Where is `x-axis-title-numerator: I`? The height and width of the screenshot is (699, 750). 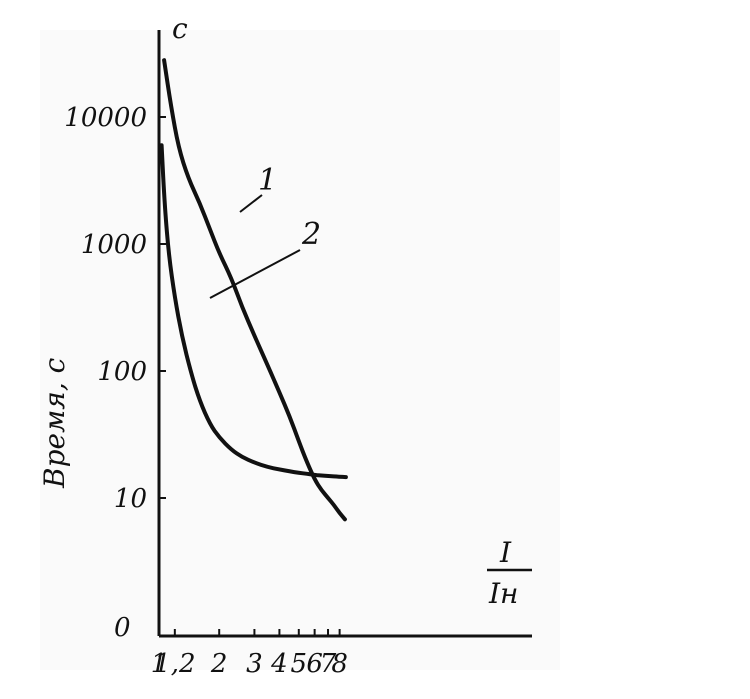 x-axis-title-numerator: I is located at coordinates (505, 552).